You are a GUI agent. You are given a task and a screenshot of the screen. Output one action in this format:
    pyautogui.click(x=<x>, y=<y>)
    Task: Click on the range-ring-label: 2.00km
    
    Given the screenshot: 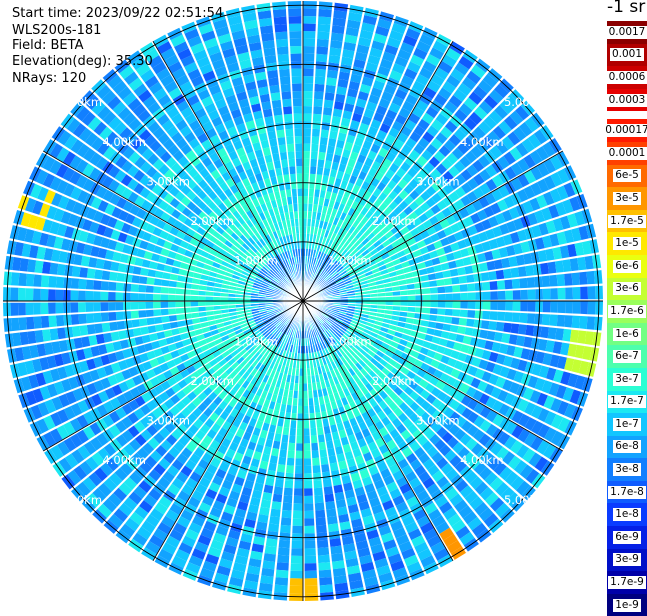 What is the action you would take?
    pyautogui.click(x=393, y=221)
    